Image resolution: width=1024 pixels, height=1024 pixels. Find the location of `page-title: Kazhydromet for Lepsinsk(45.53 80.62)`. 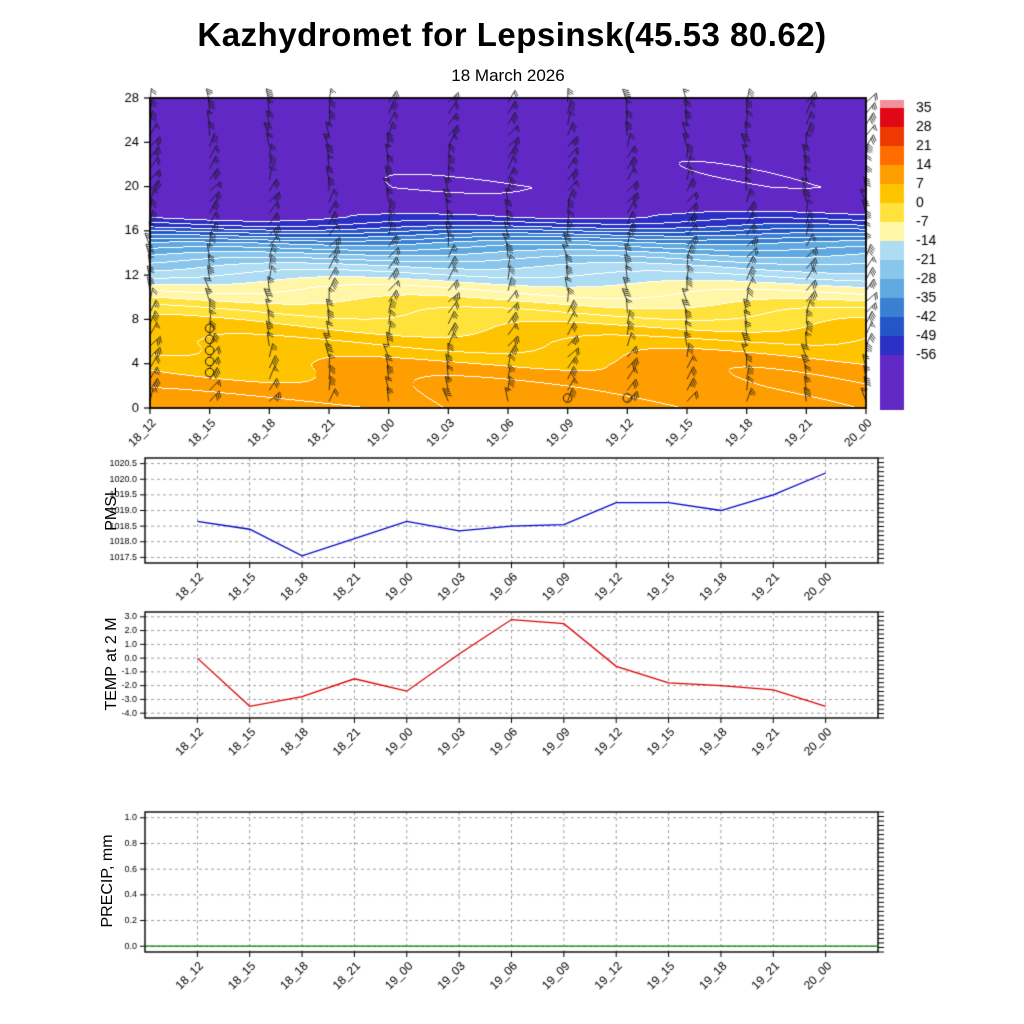

page-title: Kazhydromet for Lepsinsk(45.53 80.62) is located at coordinates (512, 34).